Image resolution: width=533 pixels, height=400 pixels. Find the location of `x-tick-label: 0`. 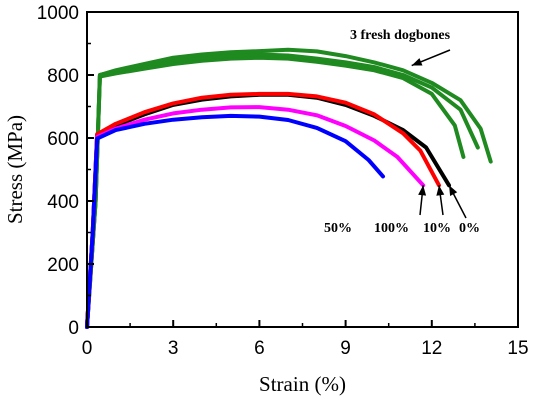

x-tick-label: 0 is located at coordinates (87, 348).